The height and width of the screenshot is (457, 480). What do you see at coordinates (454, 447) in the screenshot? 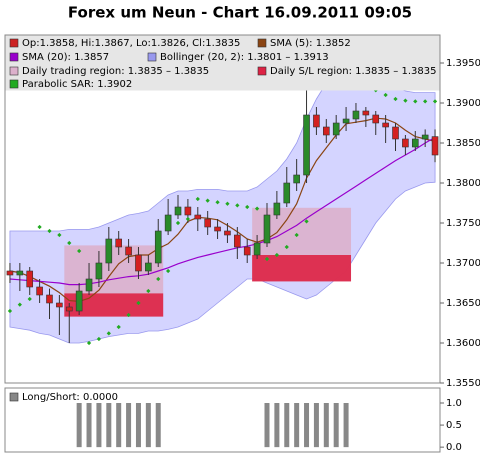
I see `y-tick-label: 0.0` at bounding box center [454, 447].